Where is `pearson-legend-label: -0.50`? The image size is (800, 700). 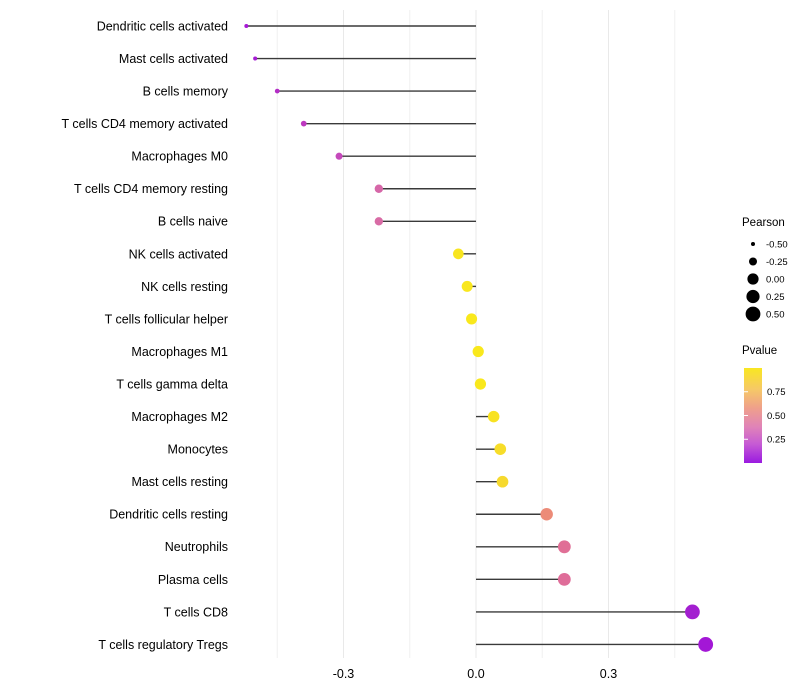
pearson-legend-label: -0.50 is located at coordinates (777, 244).